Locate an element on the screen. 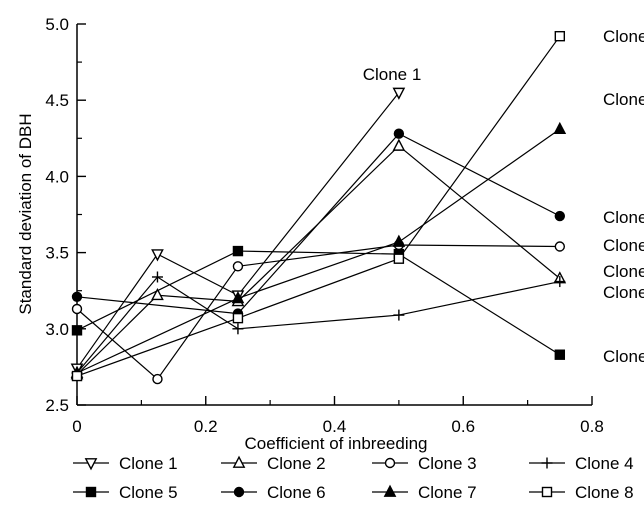 The width and height of the screenshot is (644, 511). y-tick-label: 4.5 is located at coordinates (57, 100).